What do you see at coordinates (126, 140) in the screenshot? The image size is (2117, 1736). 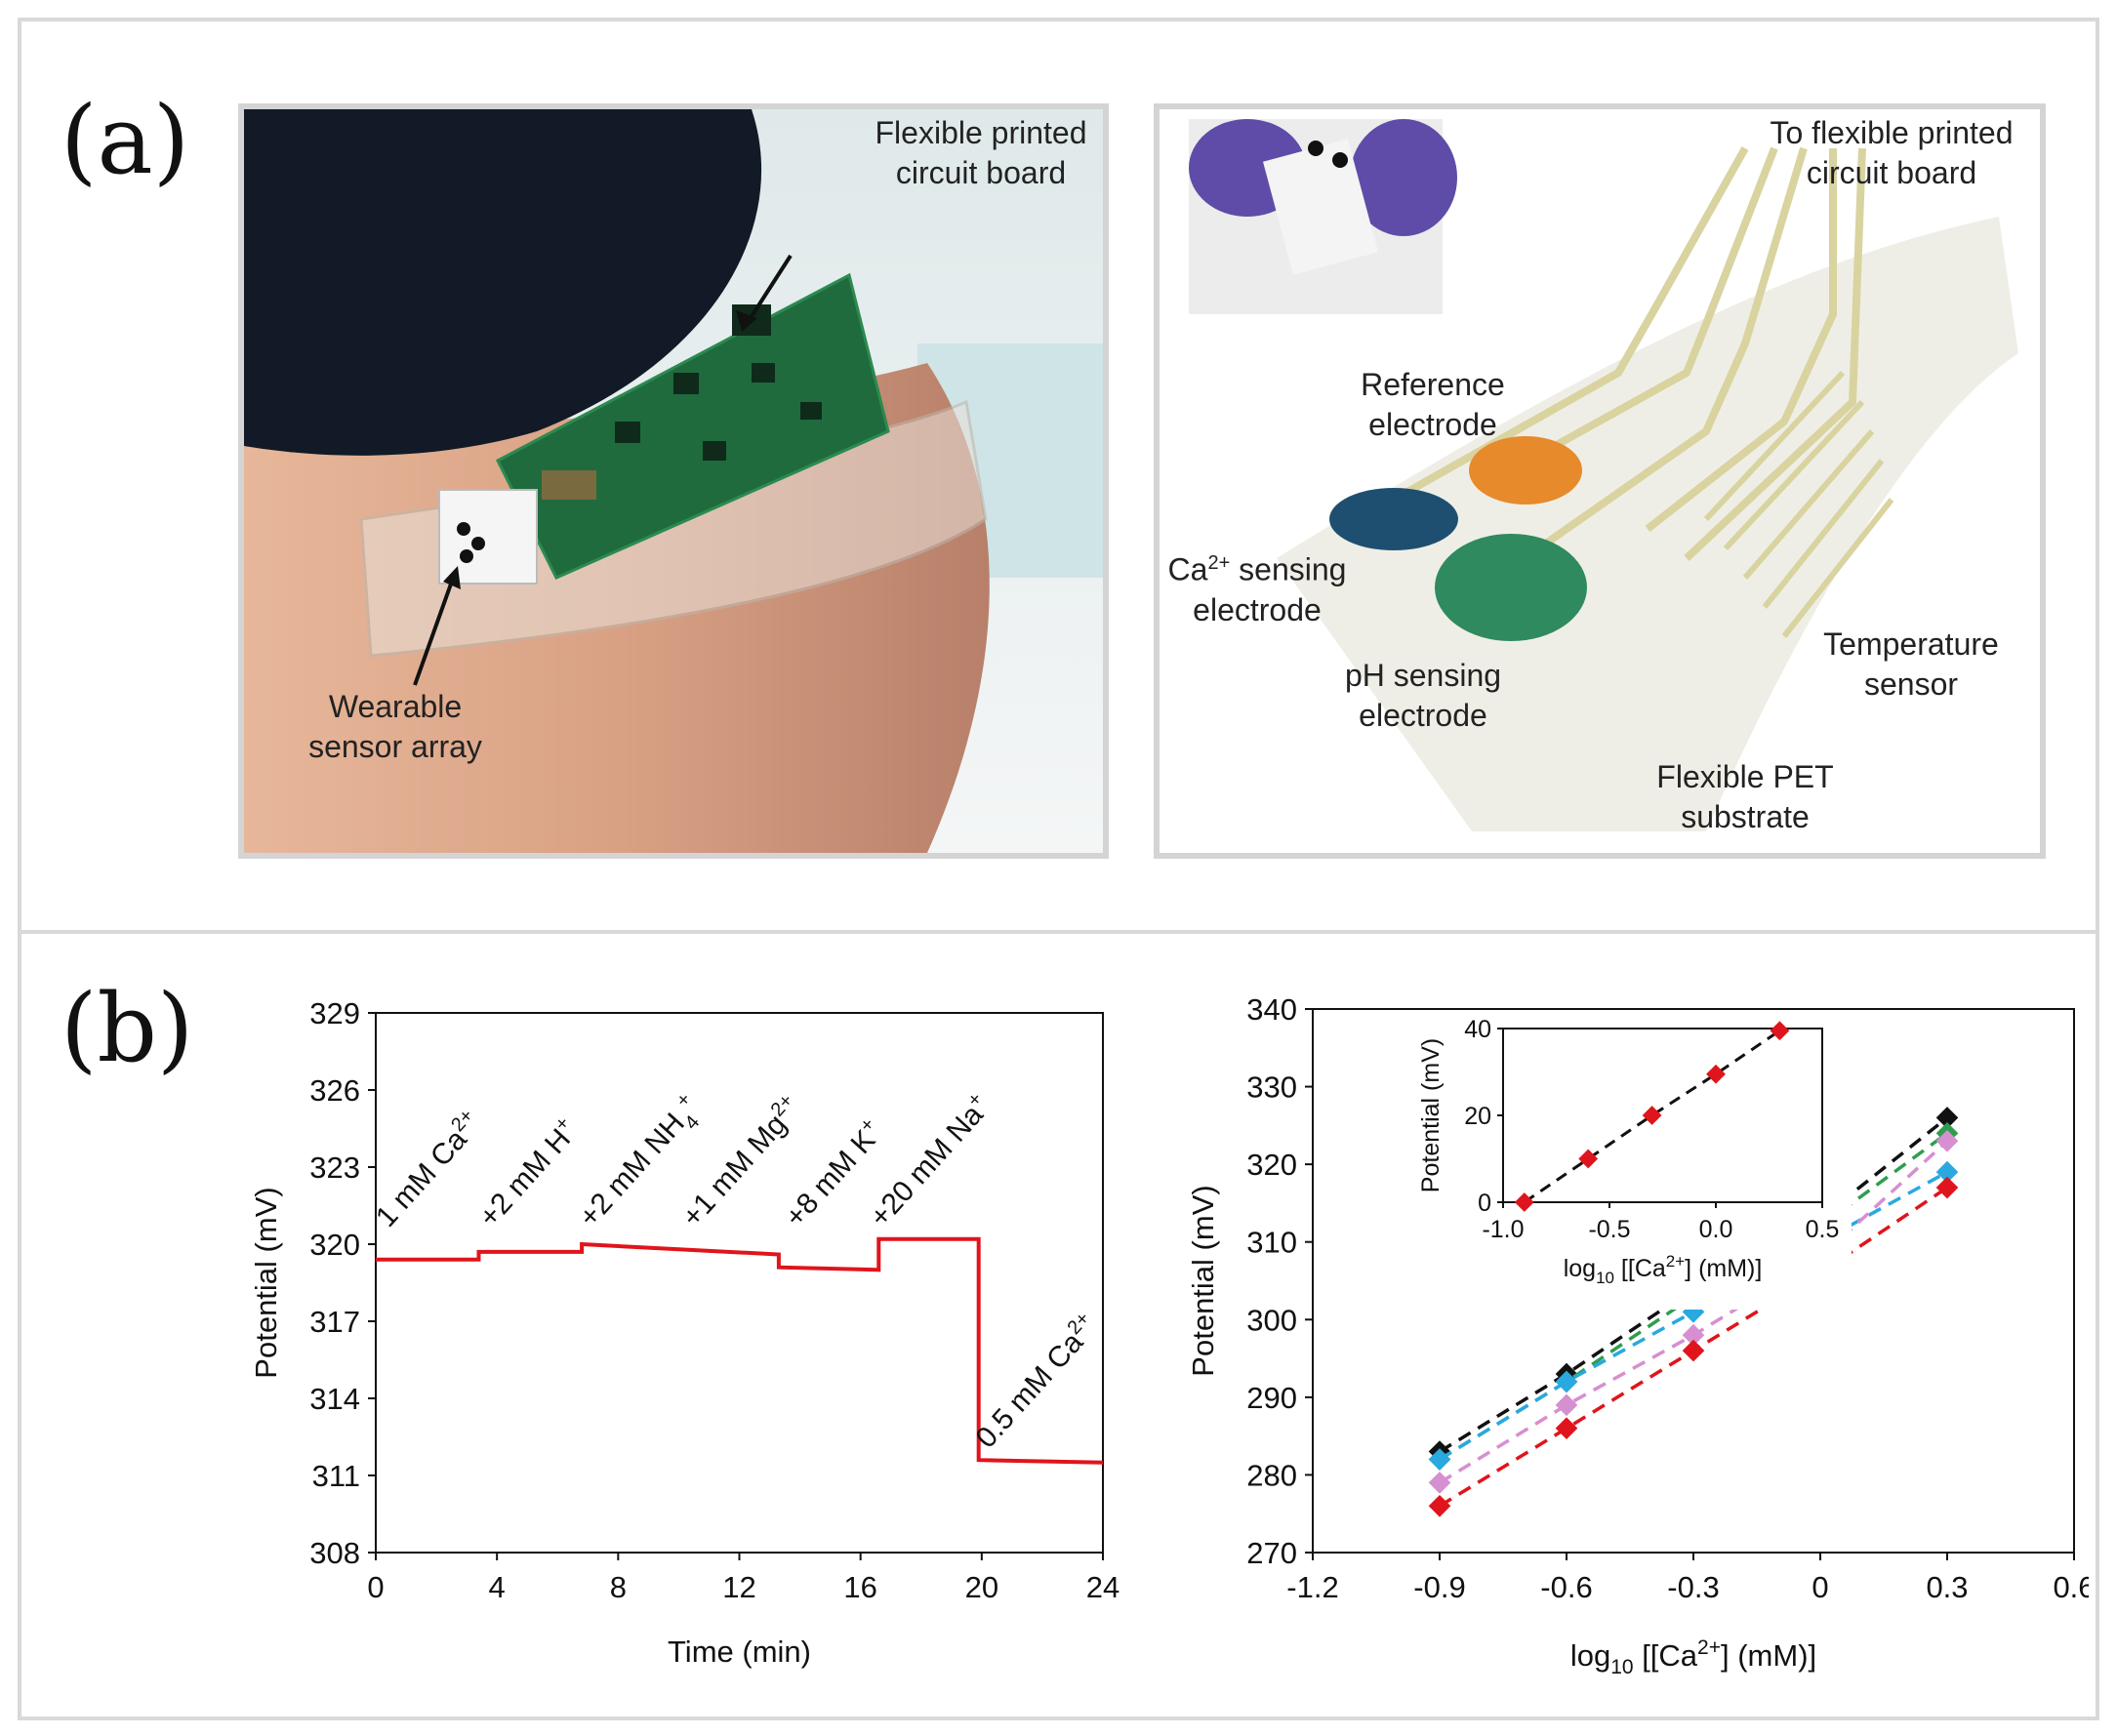 I see `panel-label-a: (a)` at bounding box center [126, 140].